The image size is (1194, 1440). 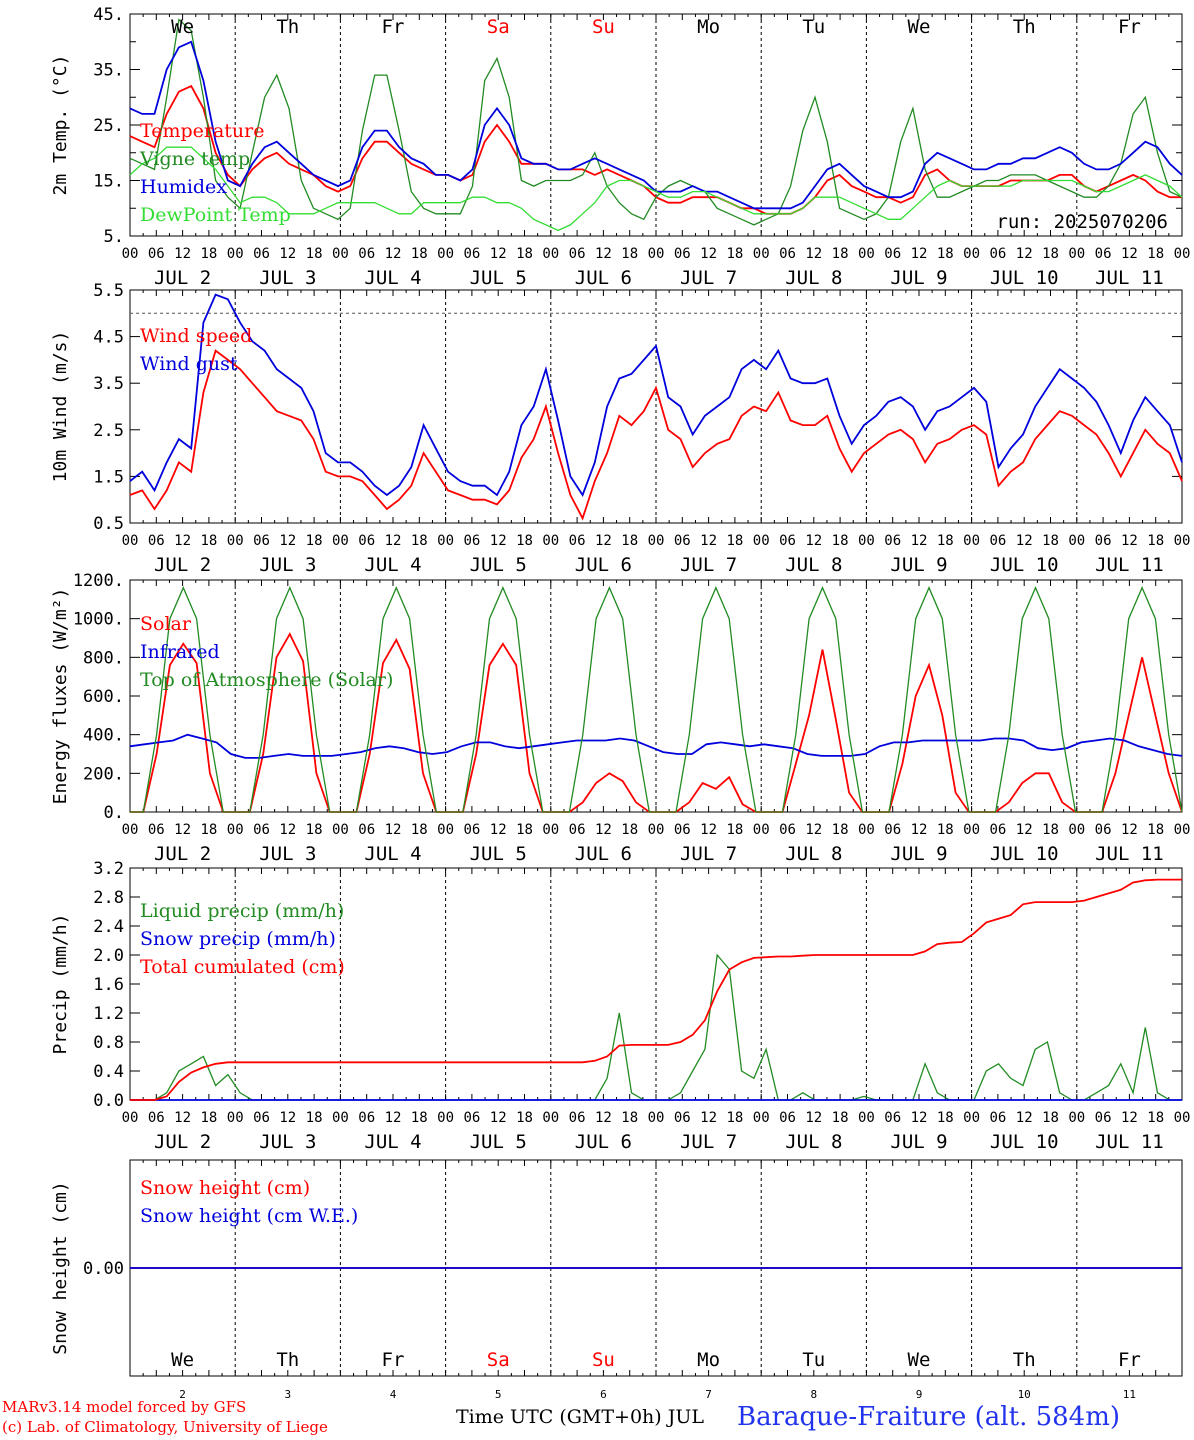 What do you see at coordinates (603, 565) in the screenshot?
I see `date-label: JUL 6` at bounding box center [603, 565].